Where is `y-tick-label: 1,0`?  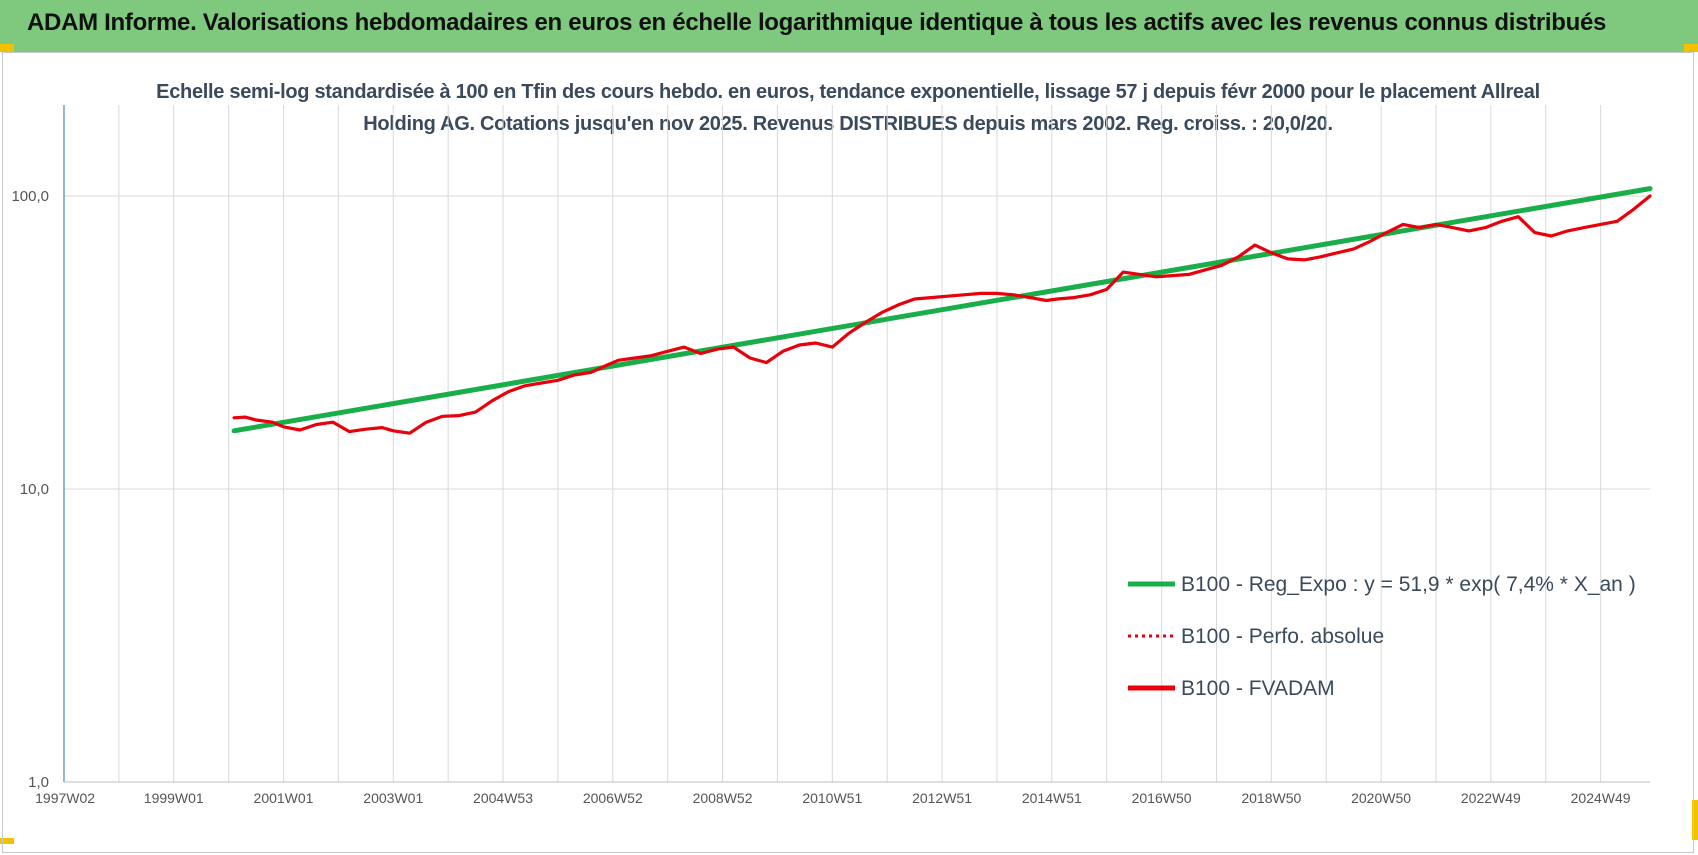 y-tick-label: 1,0 is located at coordinates (38, 782).